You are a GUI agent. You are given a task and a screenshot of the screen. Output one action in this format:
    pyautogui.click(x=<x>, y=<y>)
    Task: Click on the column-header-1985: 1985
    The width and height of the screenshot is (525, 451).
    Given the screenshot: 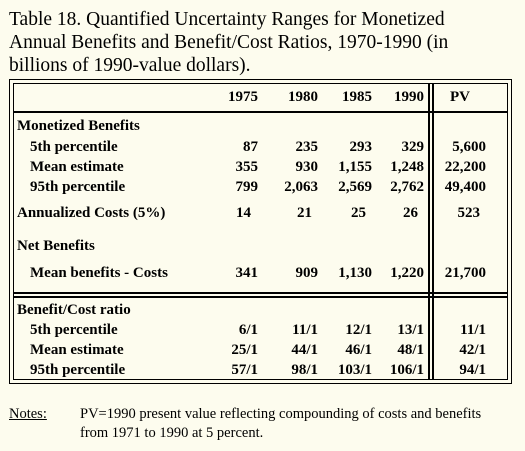 What is the action you would take?
    pyautogui.click(x=357, y=97)
    